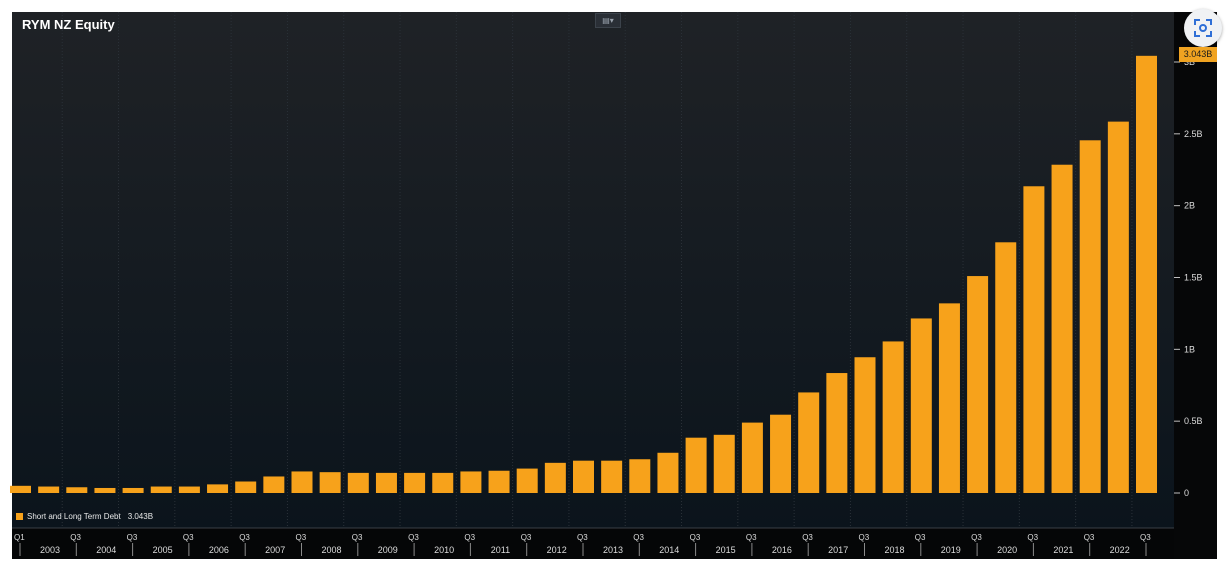  I want to click on legend: Short and Long Term Debt 3.043B, so click(84, 516).